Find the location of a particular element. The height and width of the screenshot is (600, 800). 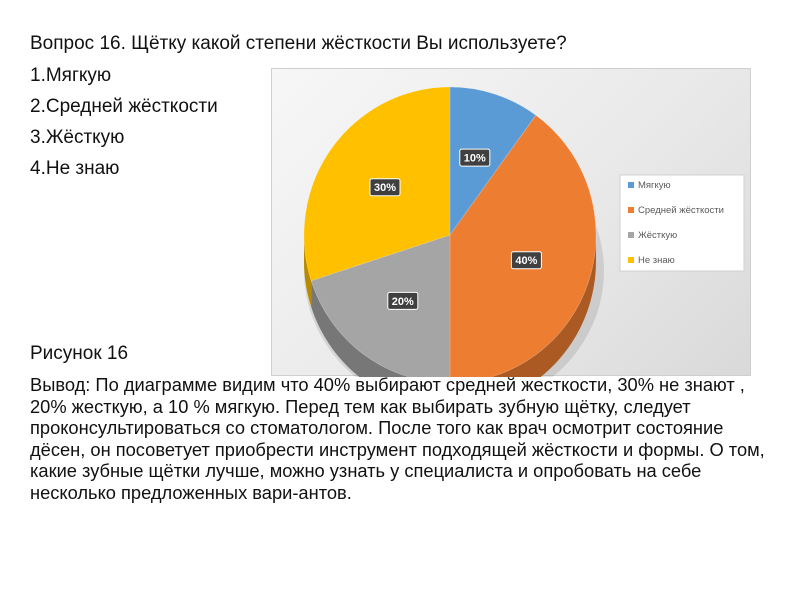

legend-box is located at coordinates (682, 223).